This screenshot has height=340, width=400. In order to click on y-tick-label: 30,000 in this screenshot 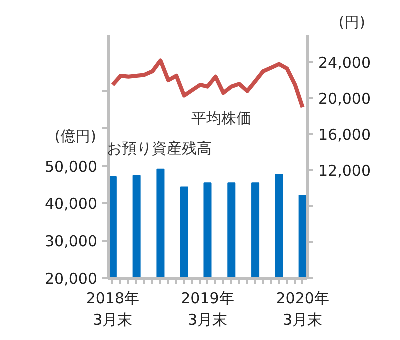, I will do `click(71, 241)`.